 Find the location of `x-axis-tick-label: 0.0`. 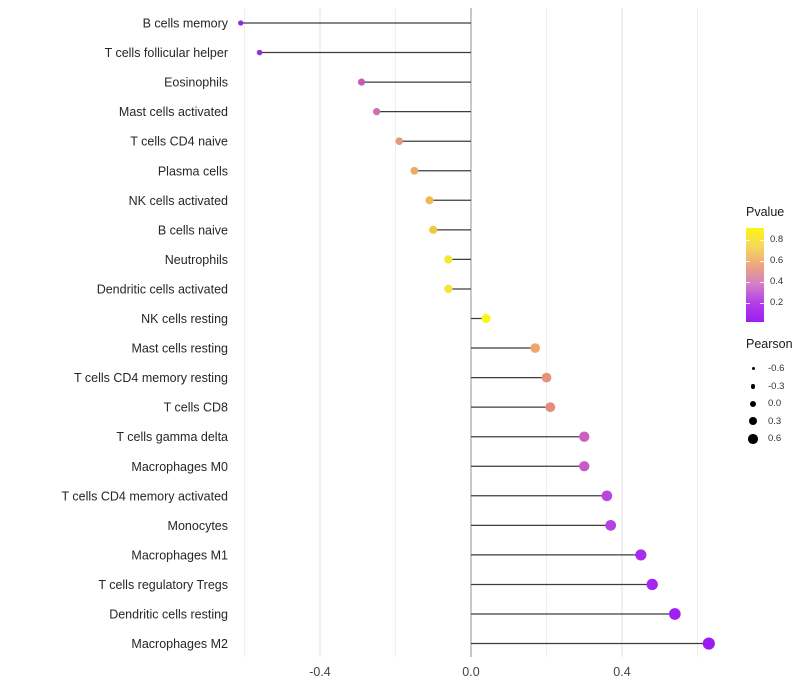

x-axis-tick-label: 0.0 is located at coordinates (470, 672).